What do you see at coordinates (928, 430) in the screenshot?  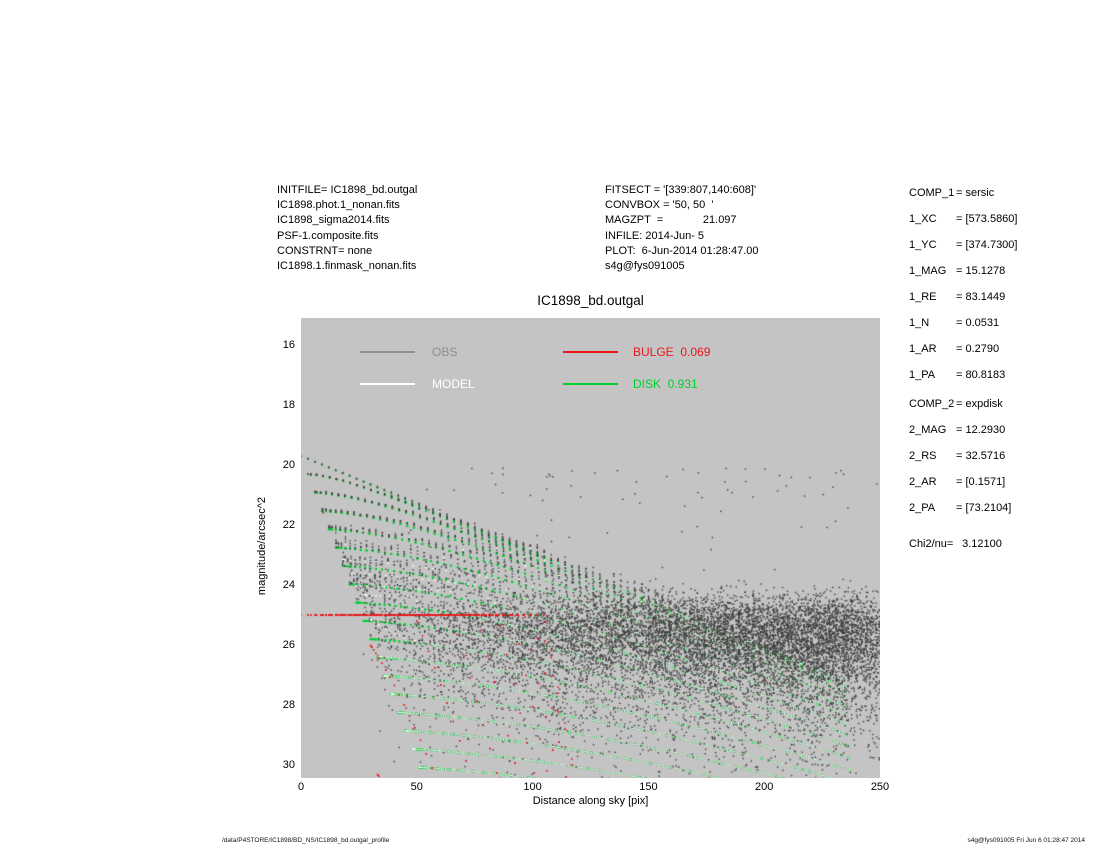 I see `param-label: 2_MAG` at bounding box center [928, 430].